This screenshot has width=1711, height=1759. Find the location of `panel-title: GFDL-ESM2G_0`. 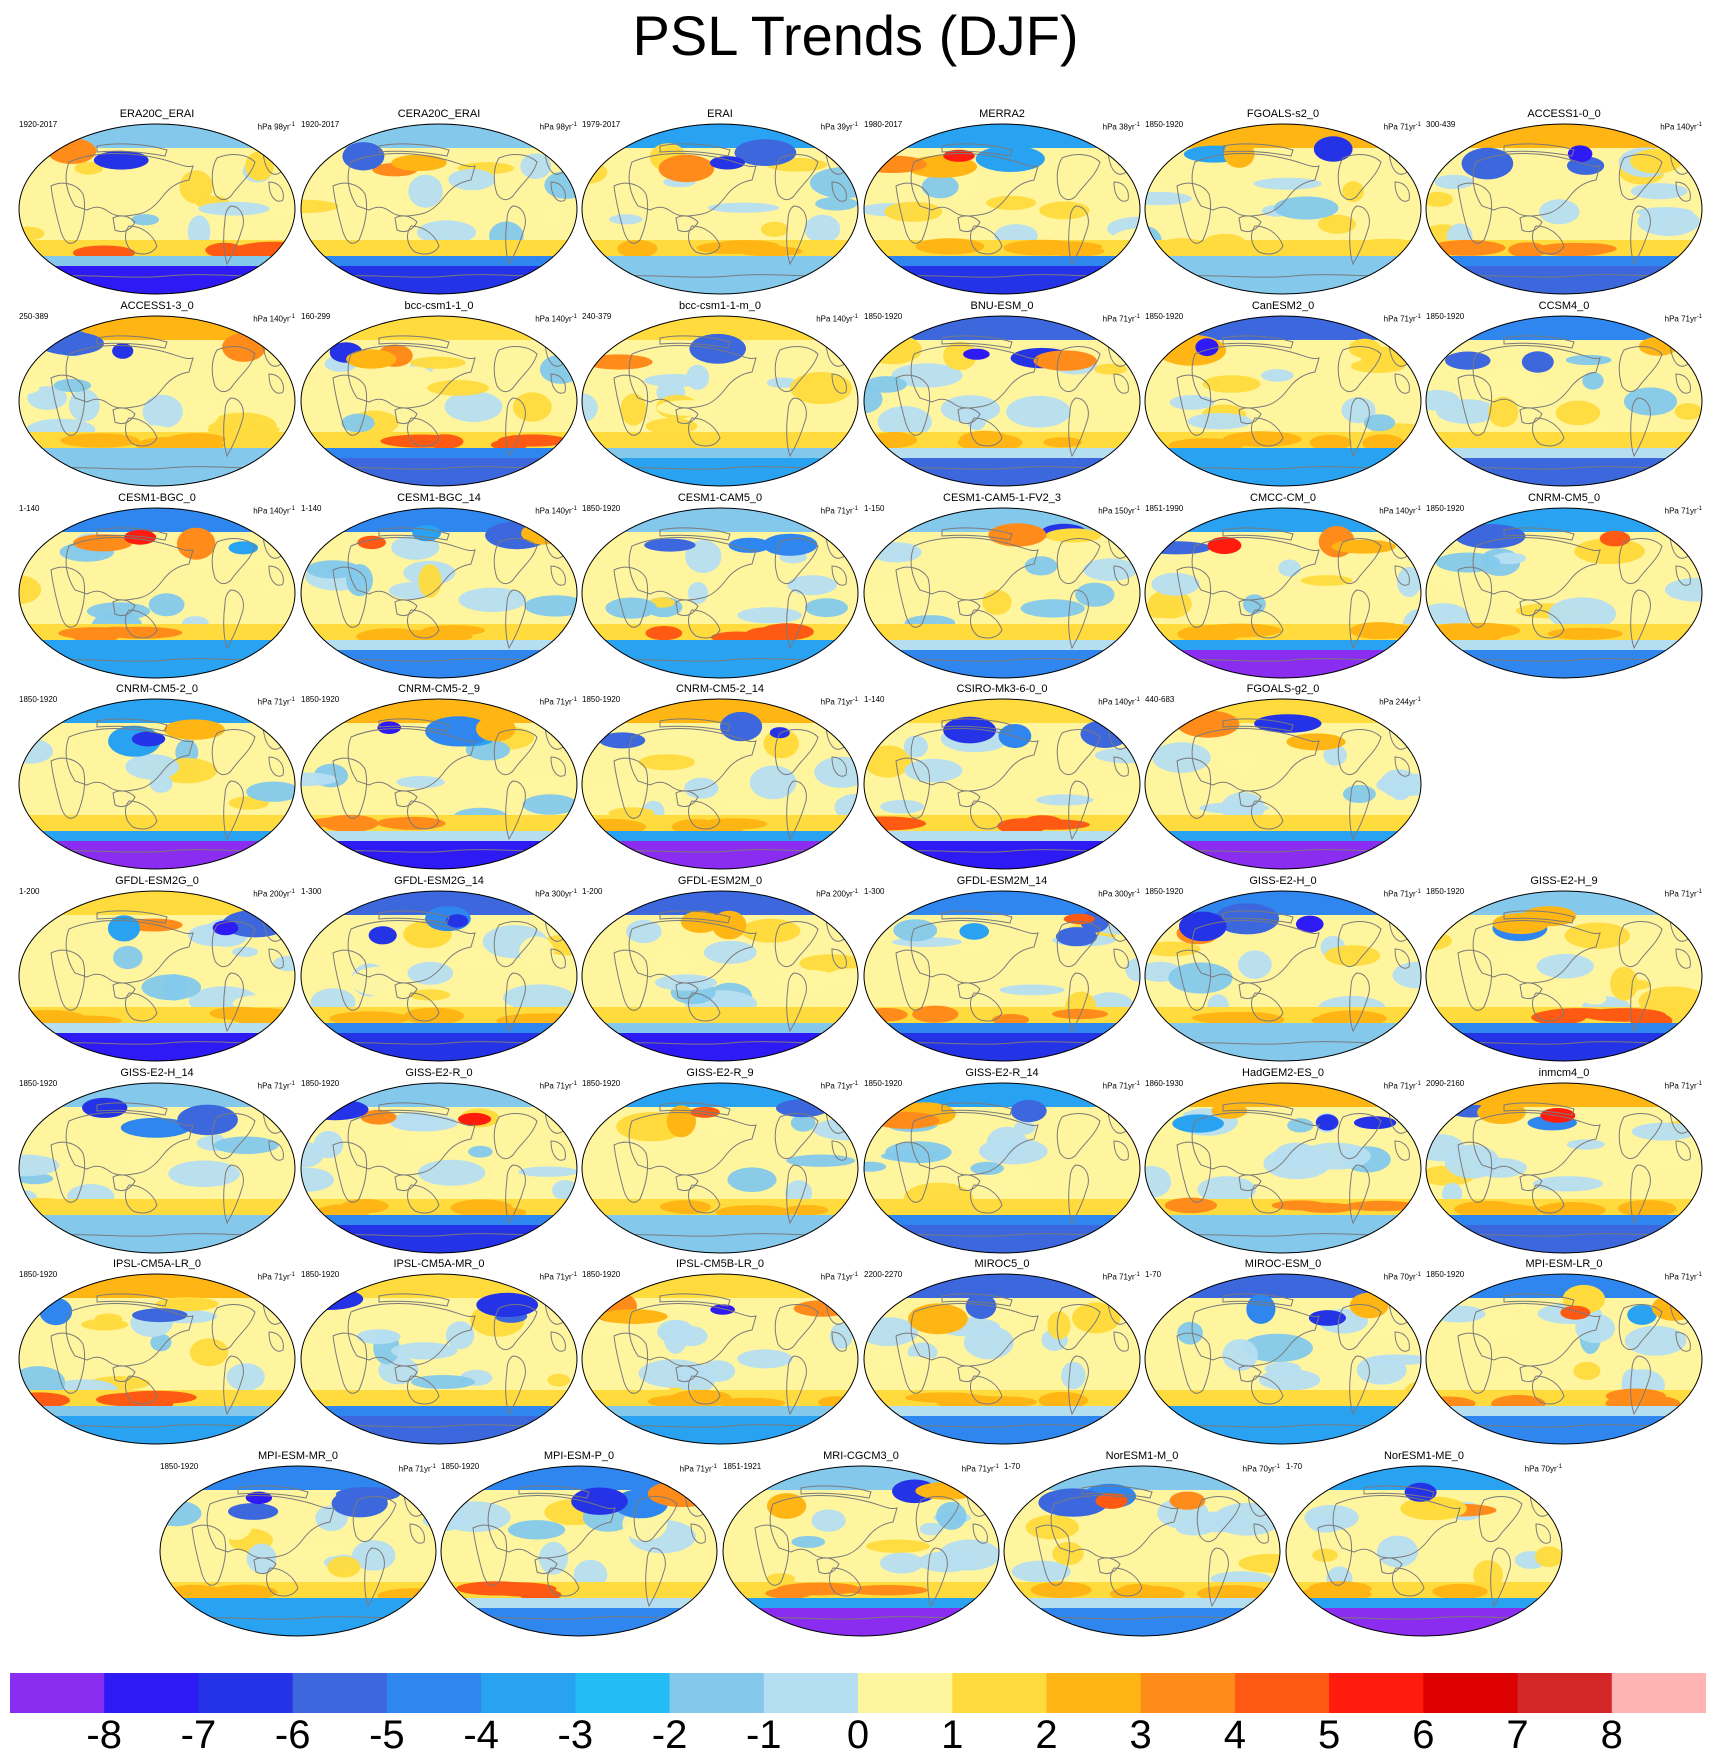

panel-title: GFDL-ESM2G_0 is located at coordinates (157, 881).